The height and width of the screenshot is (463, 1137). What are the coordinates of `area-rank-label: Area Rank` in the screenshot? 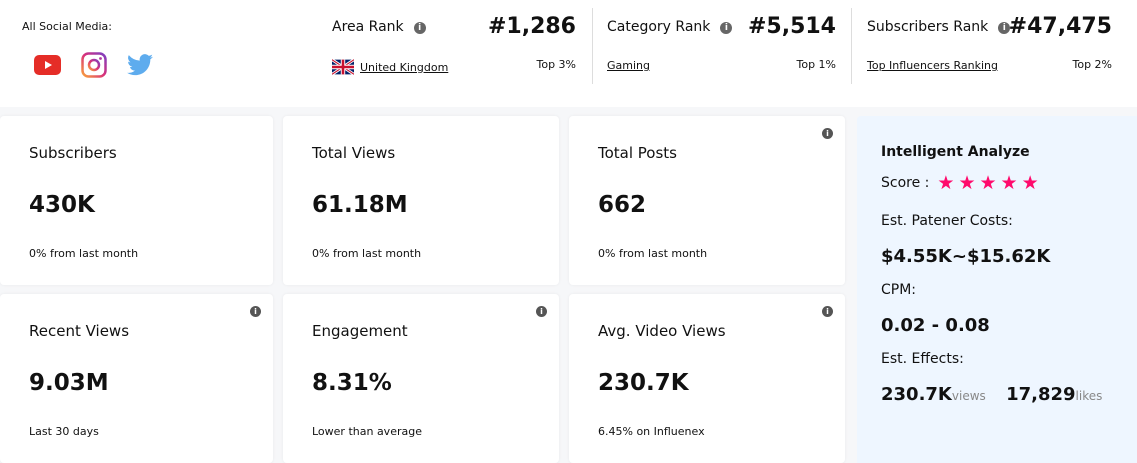 It's located at (368, 27).